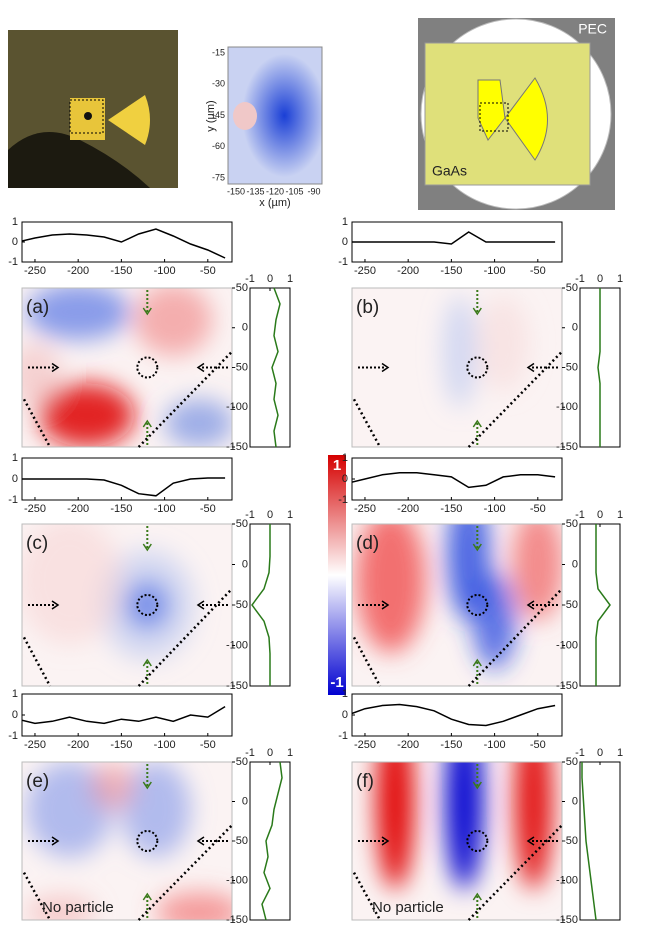  I want to click on inset-y-tick: -60, so click(218, 146).